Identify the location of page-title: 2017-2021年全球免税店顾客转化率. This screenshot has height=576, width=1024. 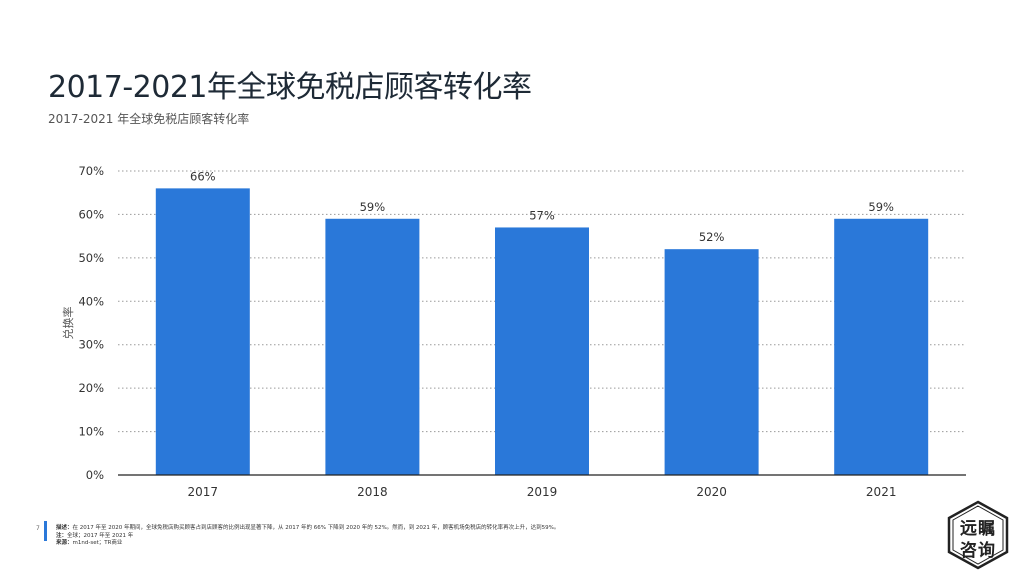
(290, 87).